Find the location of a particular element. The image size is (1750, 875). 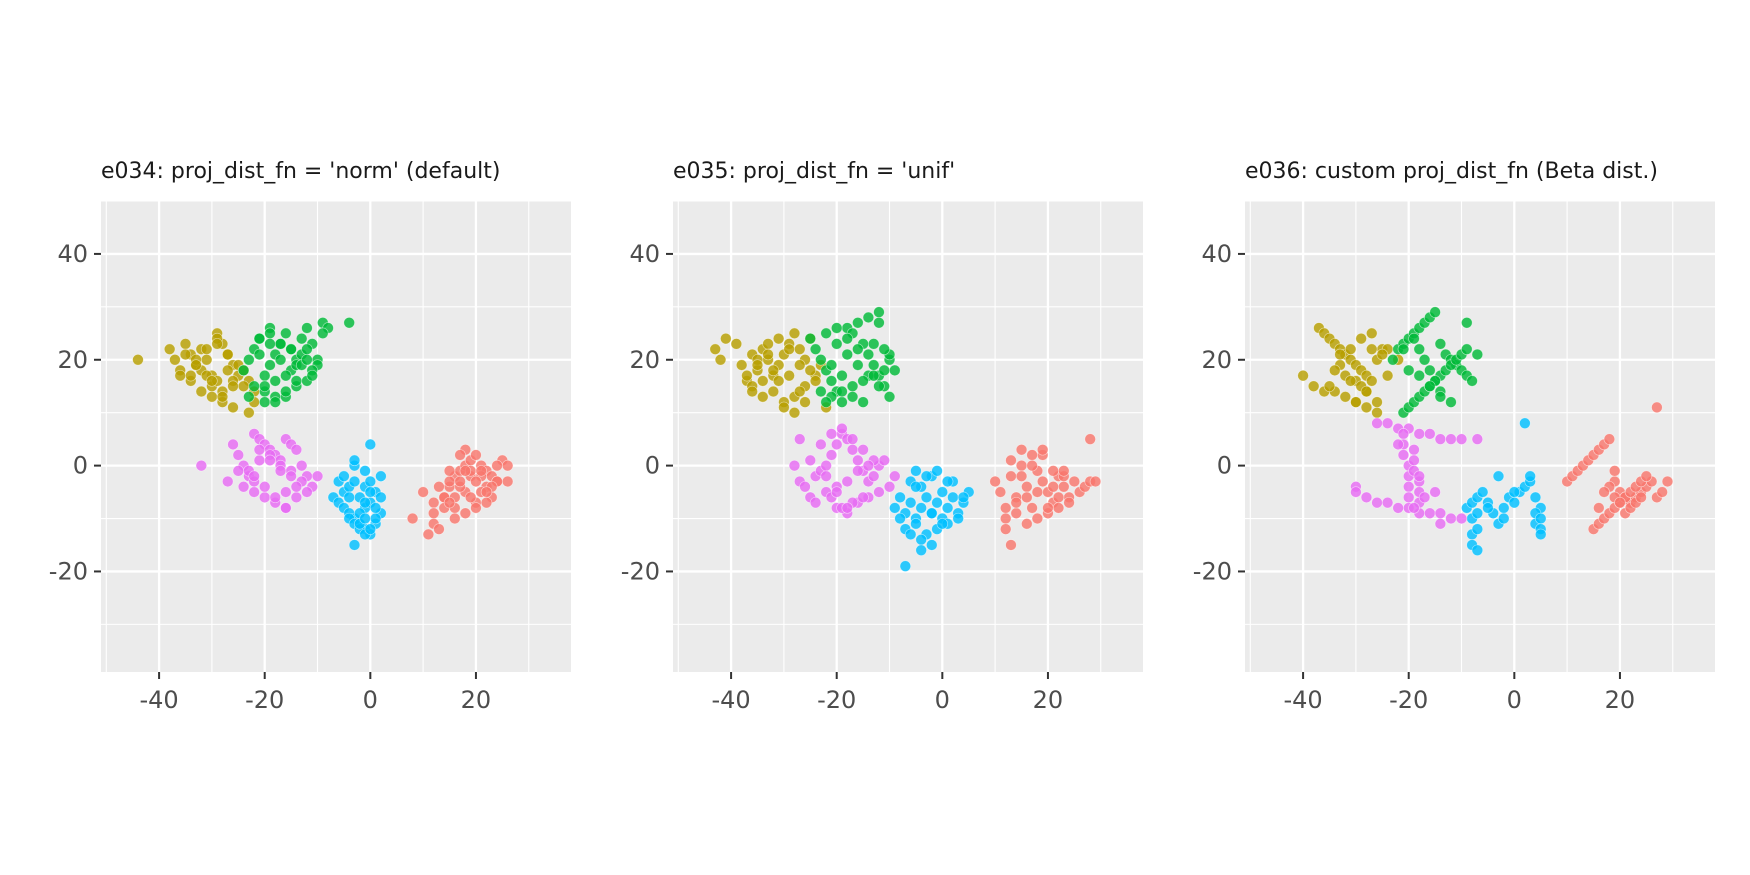

panel-background is located at coordinates (336, 436).